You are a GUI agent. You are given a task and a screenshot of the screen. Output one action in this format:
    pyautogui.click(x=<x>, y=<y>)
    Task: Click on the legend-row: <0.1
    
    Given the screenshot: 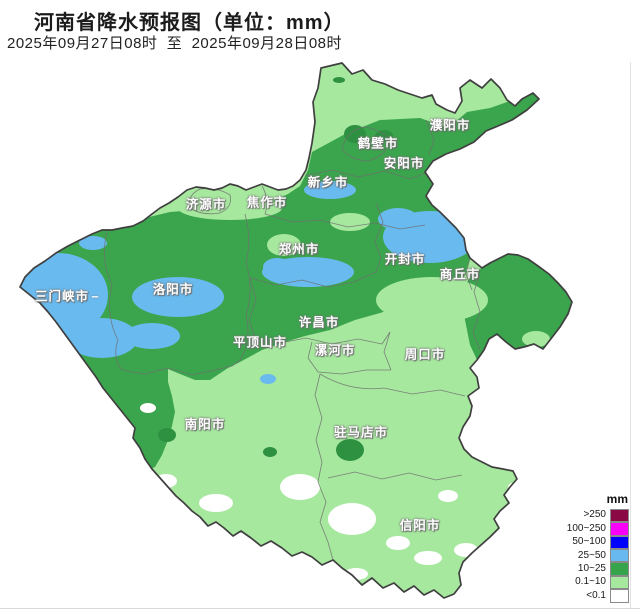 What is the action you would take?
    pyautogui.click(x=598, y=596)
    